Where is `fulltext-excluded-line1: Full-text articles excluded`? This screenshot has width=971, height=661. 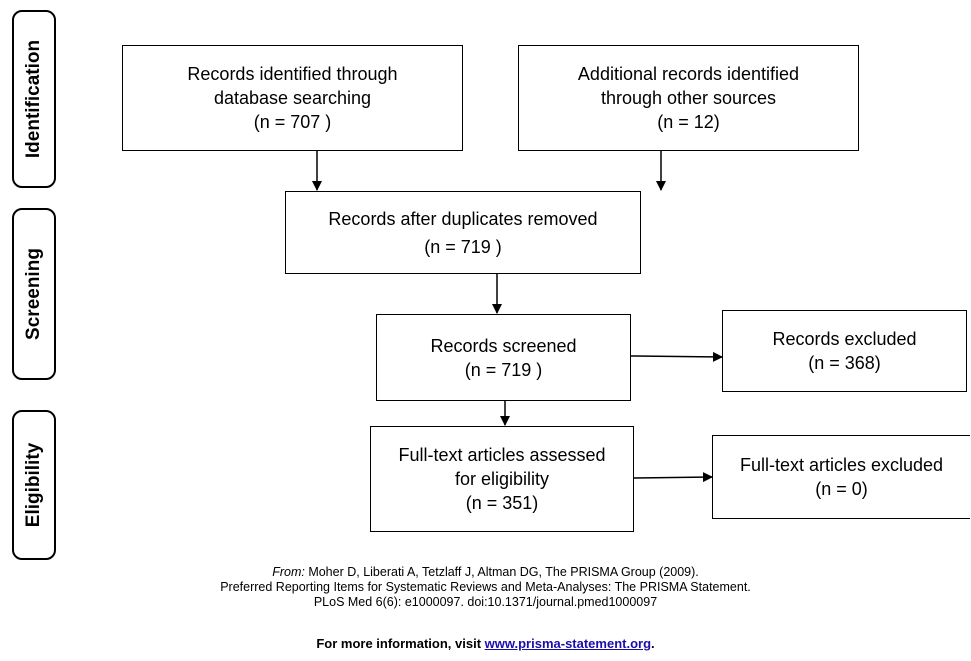
fulltext-excluded-line1: Full-text articles excluded is located at coordinates (841, 465).